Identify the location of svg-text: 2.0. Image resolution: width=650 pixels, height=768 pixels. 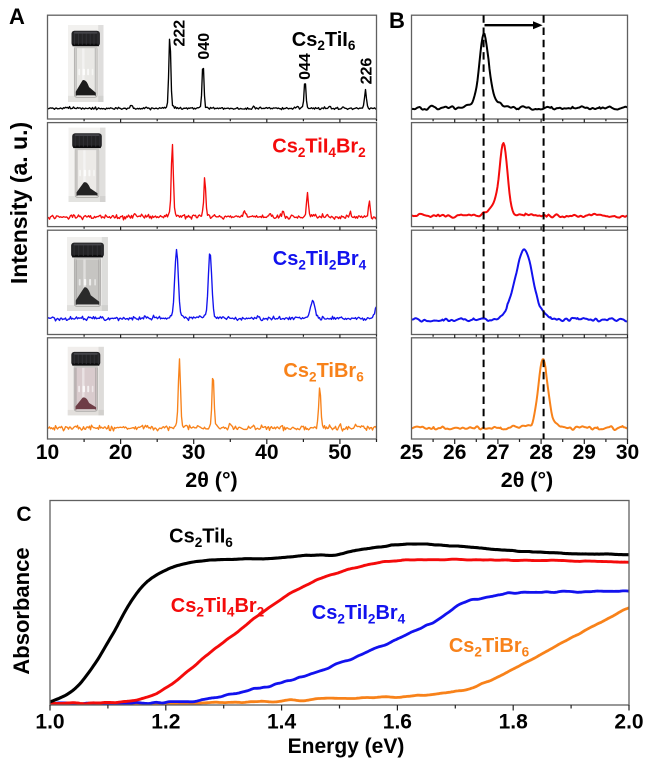
(628, 722).